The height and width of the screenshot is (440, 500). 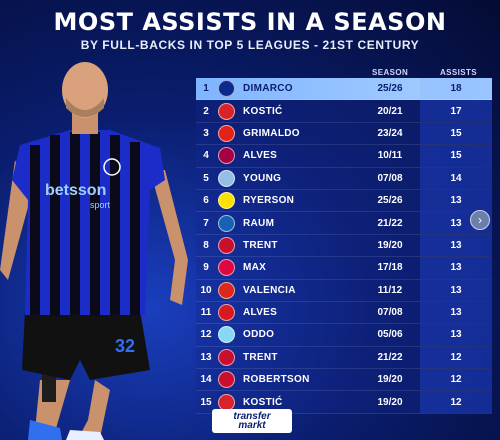 I want to click on season: 10/11, so click(x=390, y=156).